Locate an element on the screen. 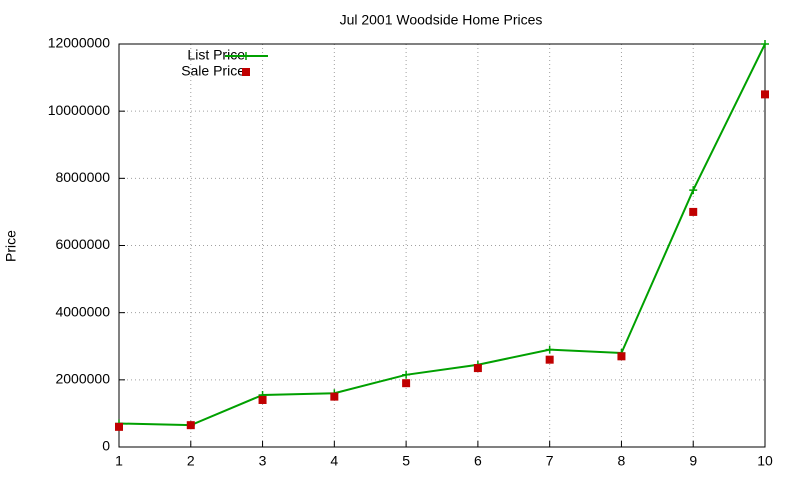 The width and height of the screenshot is (800, 480). y-tick-label: 2000000 is located at coordinates (82, 379).